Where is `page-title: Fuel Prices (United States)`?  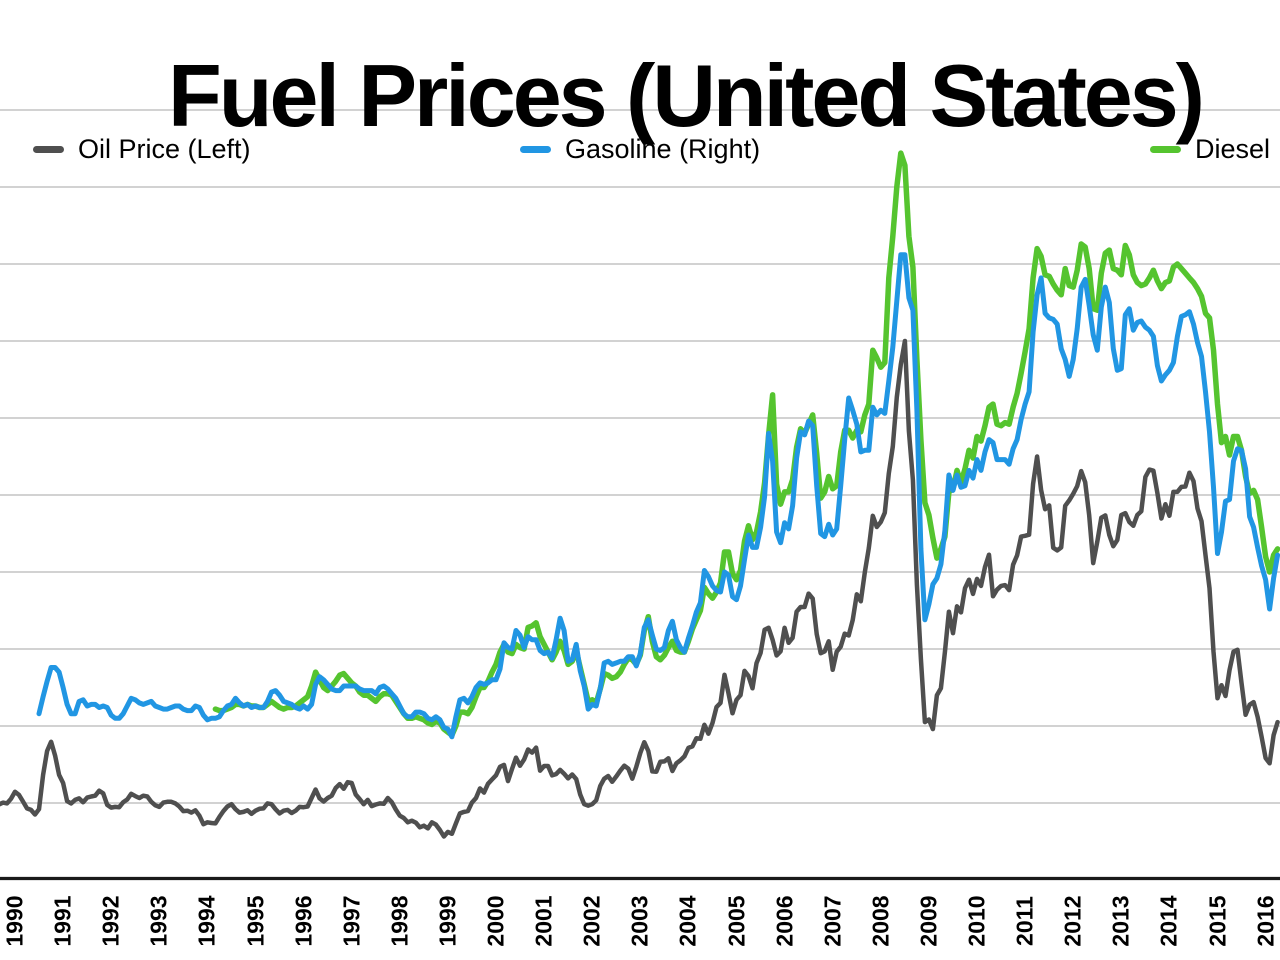 page-title: Fuel Prices (United States) is located at coordinates (686, 95).